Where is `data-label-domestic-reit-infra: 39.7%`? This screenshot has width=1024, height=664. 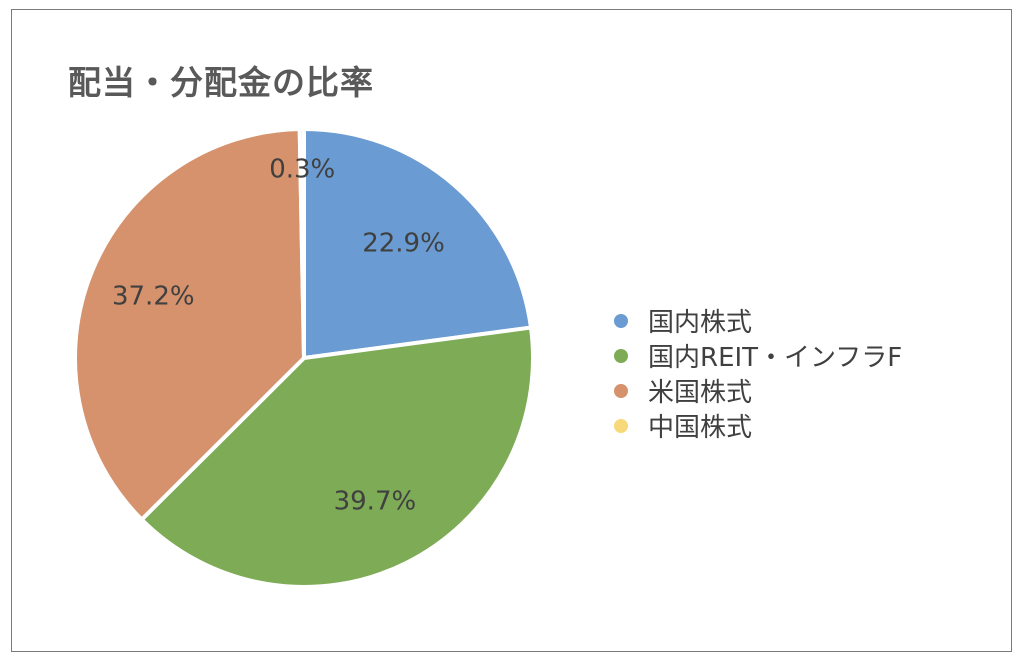
data-label-domestic-reit-infra: 39.7% is located at coordinates (375, 501).